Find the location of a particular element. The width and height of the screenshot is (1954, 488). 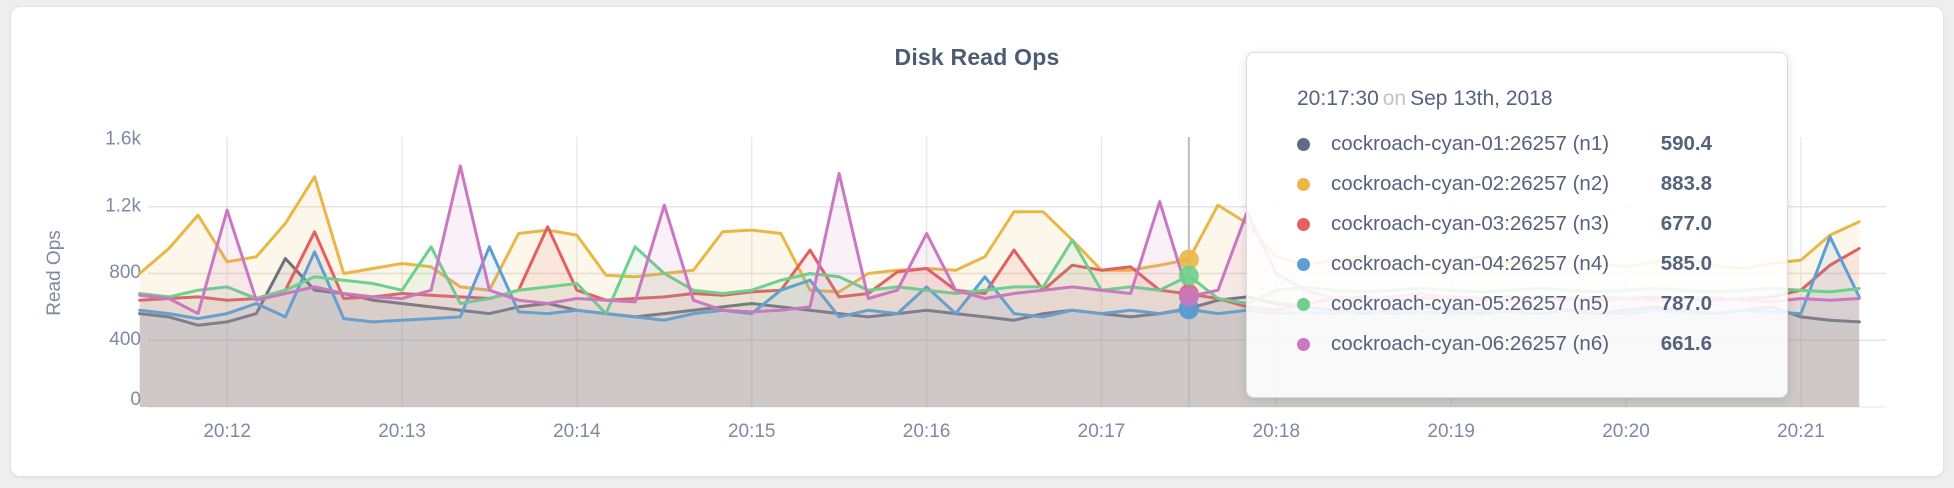

tooltip-row: cockroach-cyan-01:26257 (n1) 590.4 is located at coordinates (1530, 144).